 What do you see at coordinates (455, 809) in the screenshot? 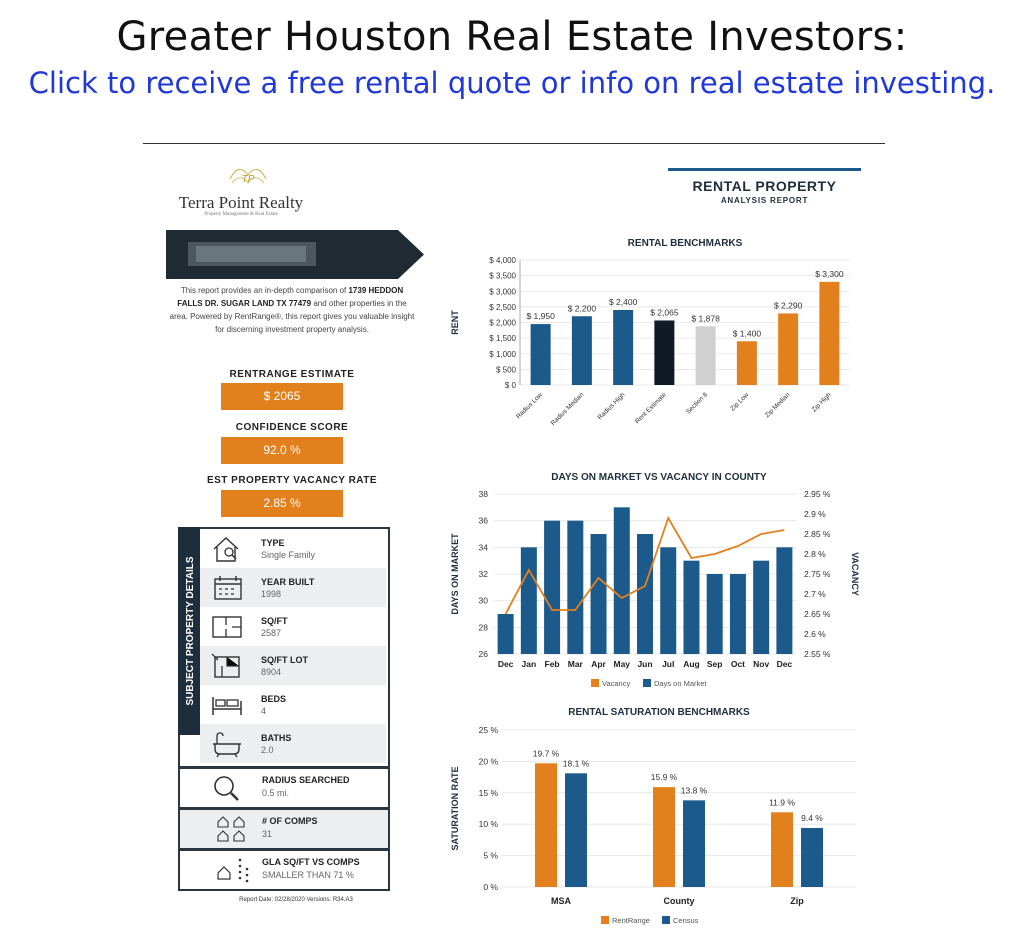
I see `y-axis-title: SATURATION RATE` at bounding box center [455, 809].